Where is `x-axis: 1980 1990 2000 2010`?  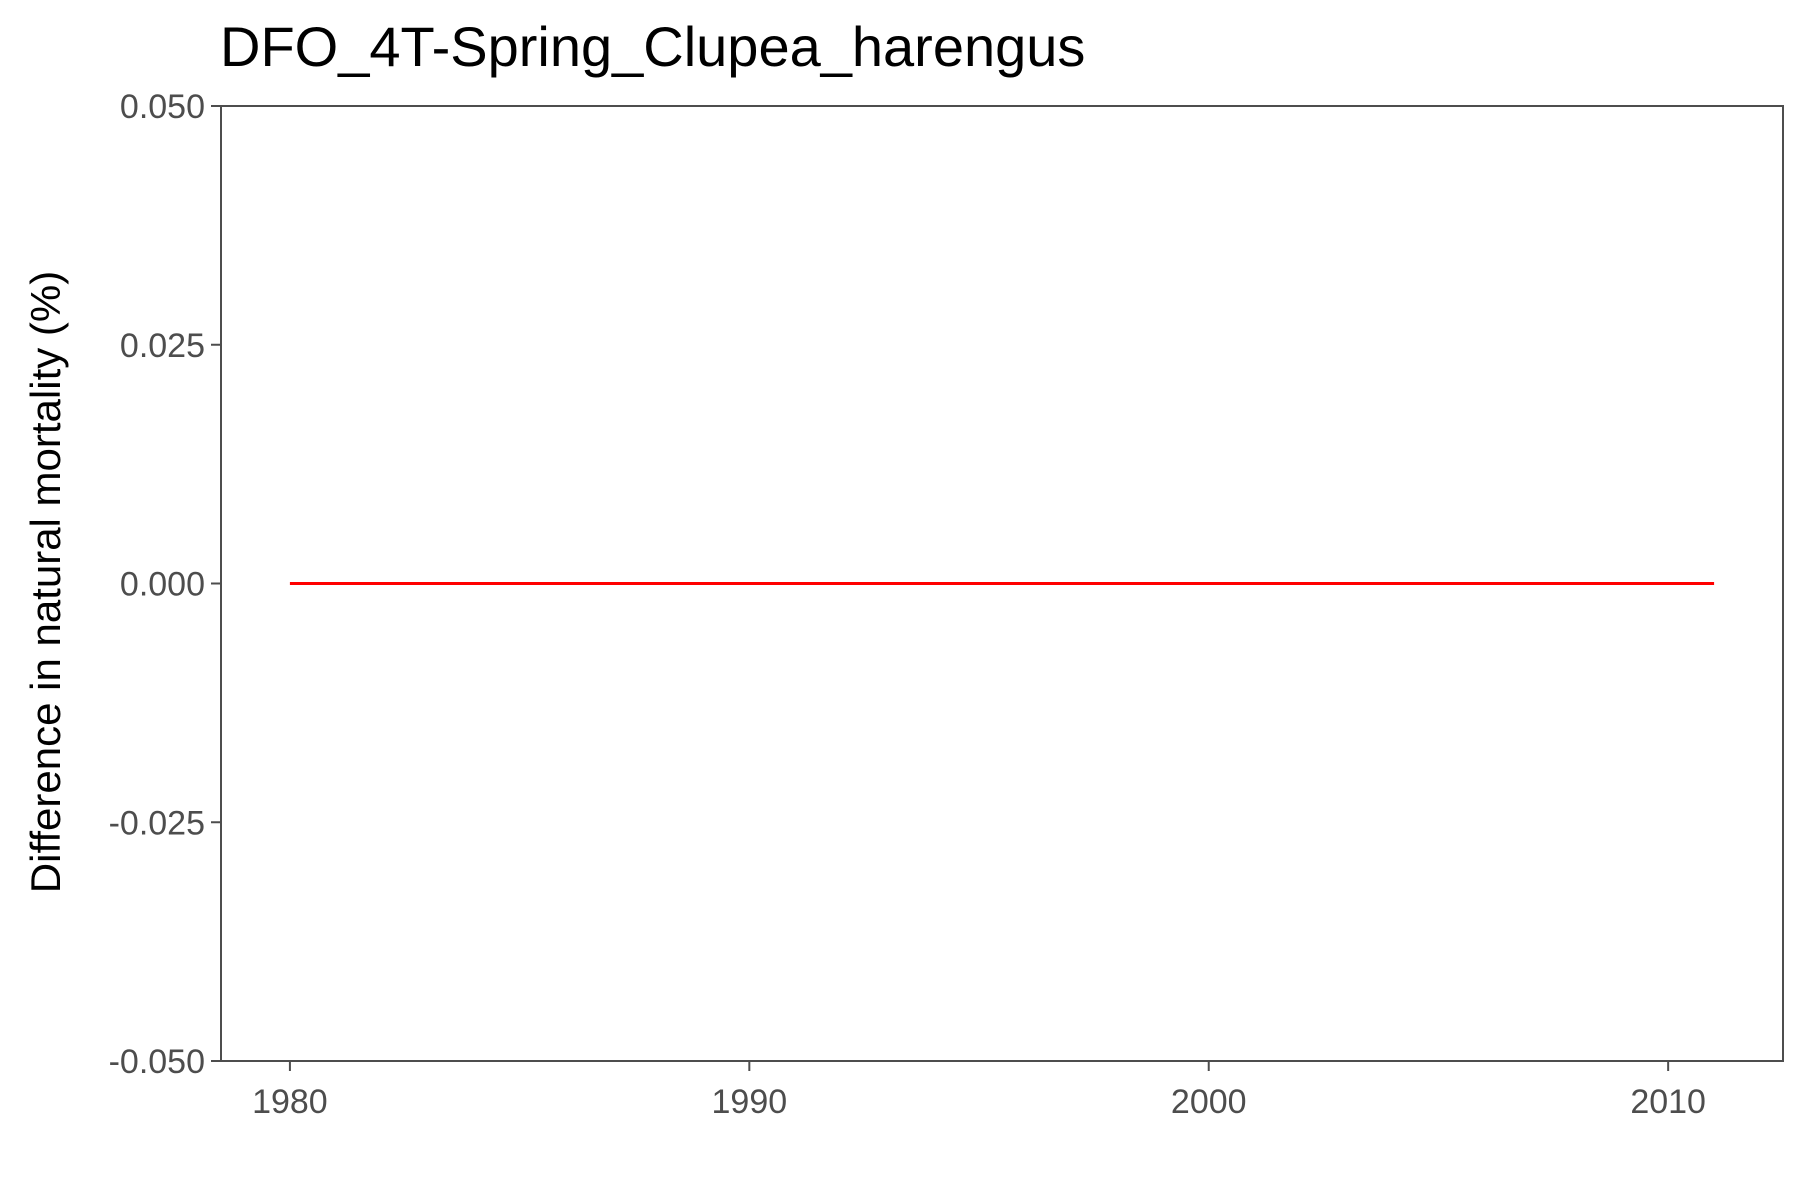 x-axis: 1980 1990 2000 2010 is located at coordinates (979, 1091).